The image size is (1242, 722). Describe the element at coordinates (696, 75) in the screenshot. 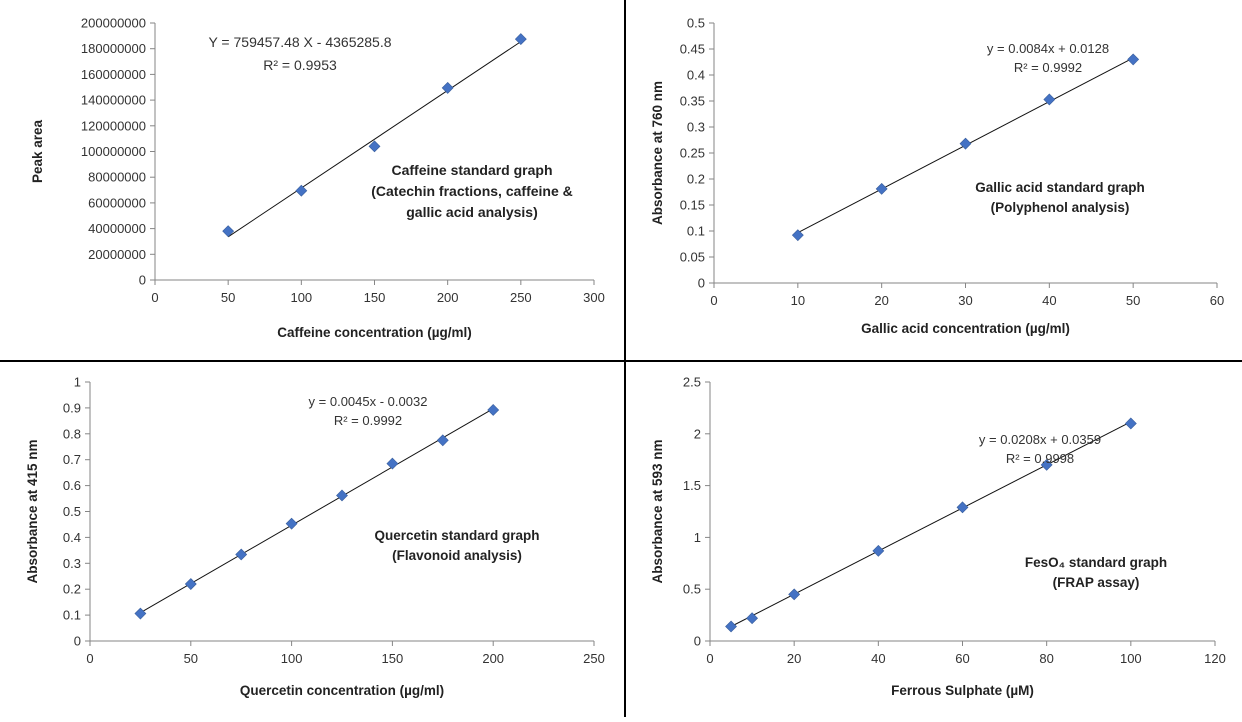

I see `y-tick-label: 0.4` at that location.